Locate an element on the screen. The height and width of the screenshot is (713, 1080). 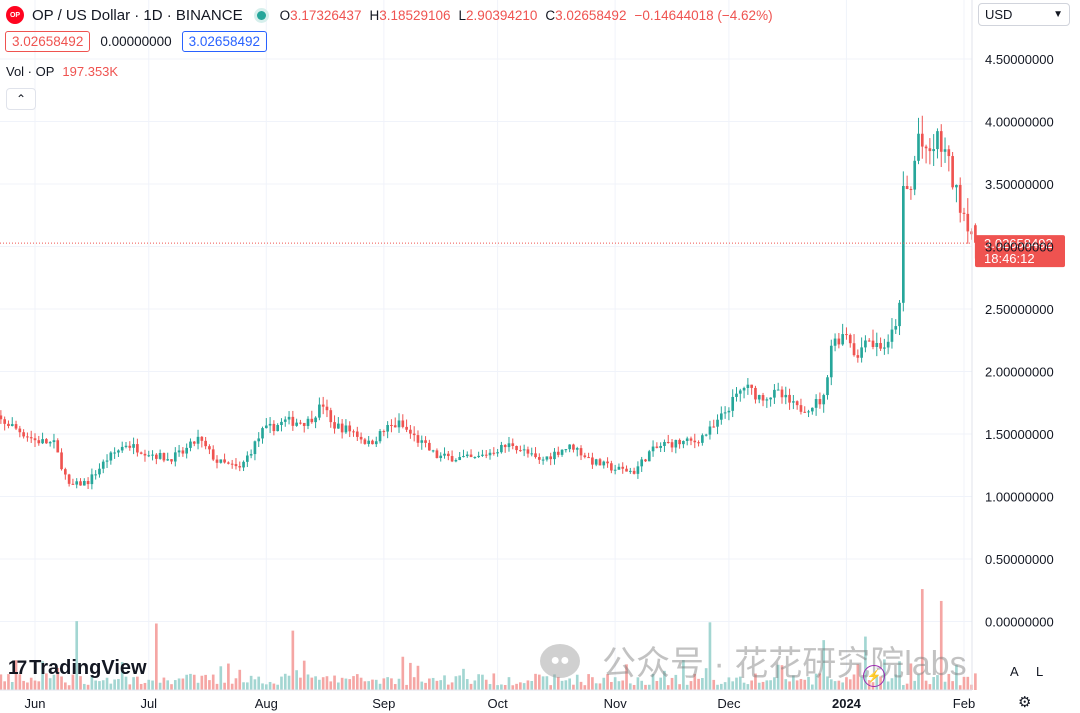
bar-countdown: 18:46:12 is located at coordinates (1009, 258).